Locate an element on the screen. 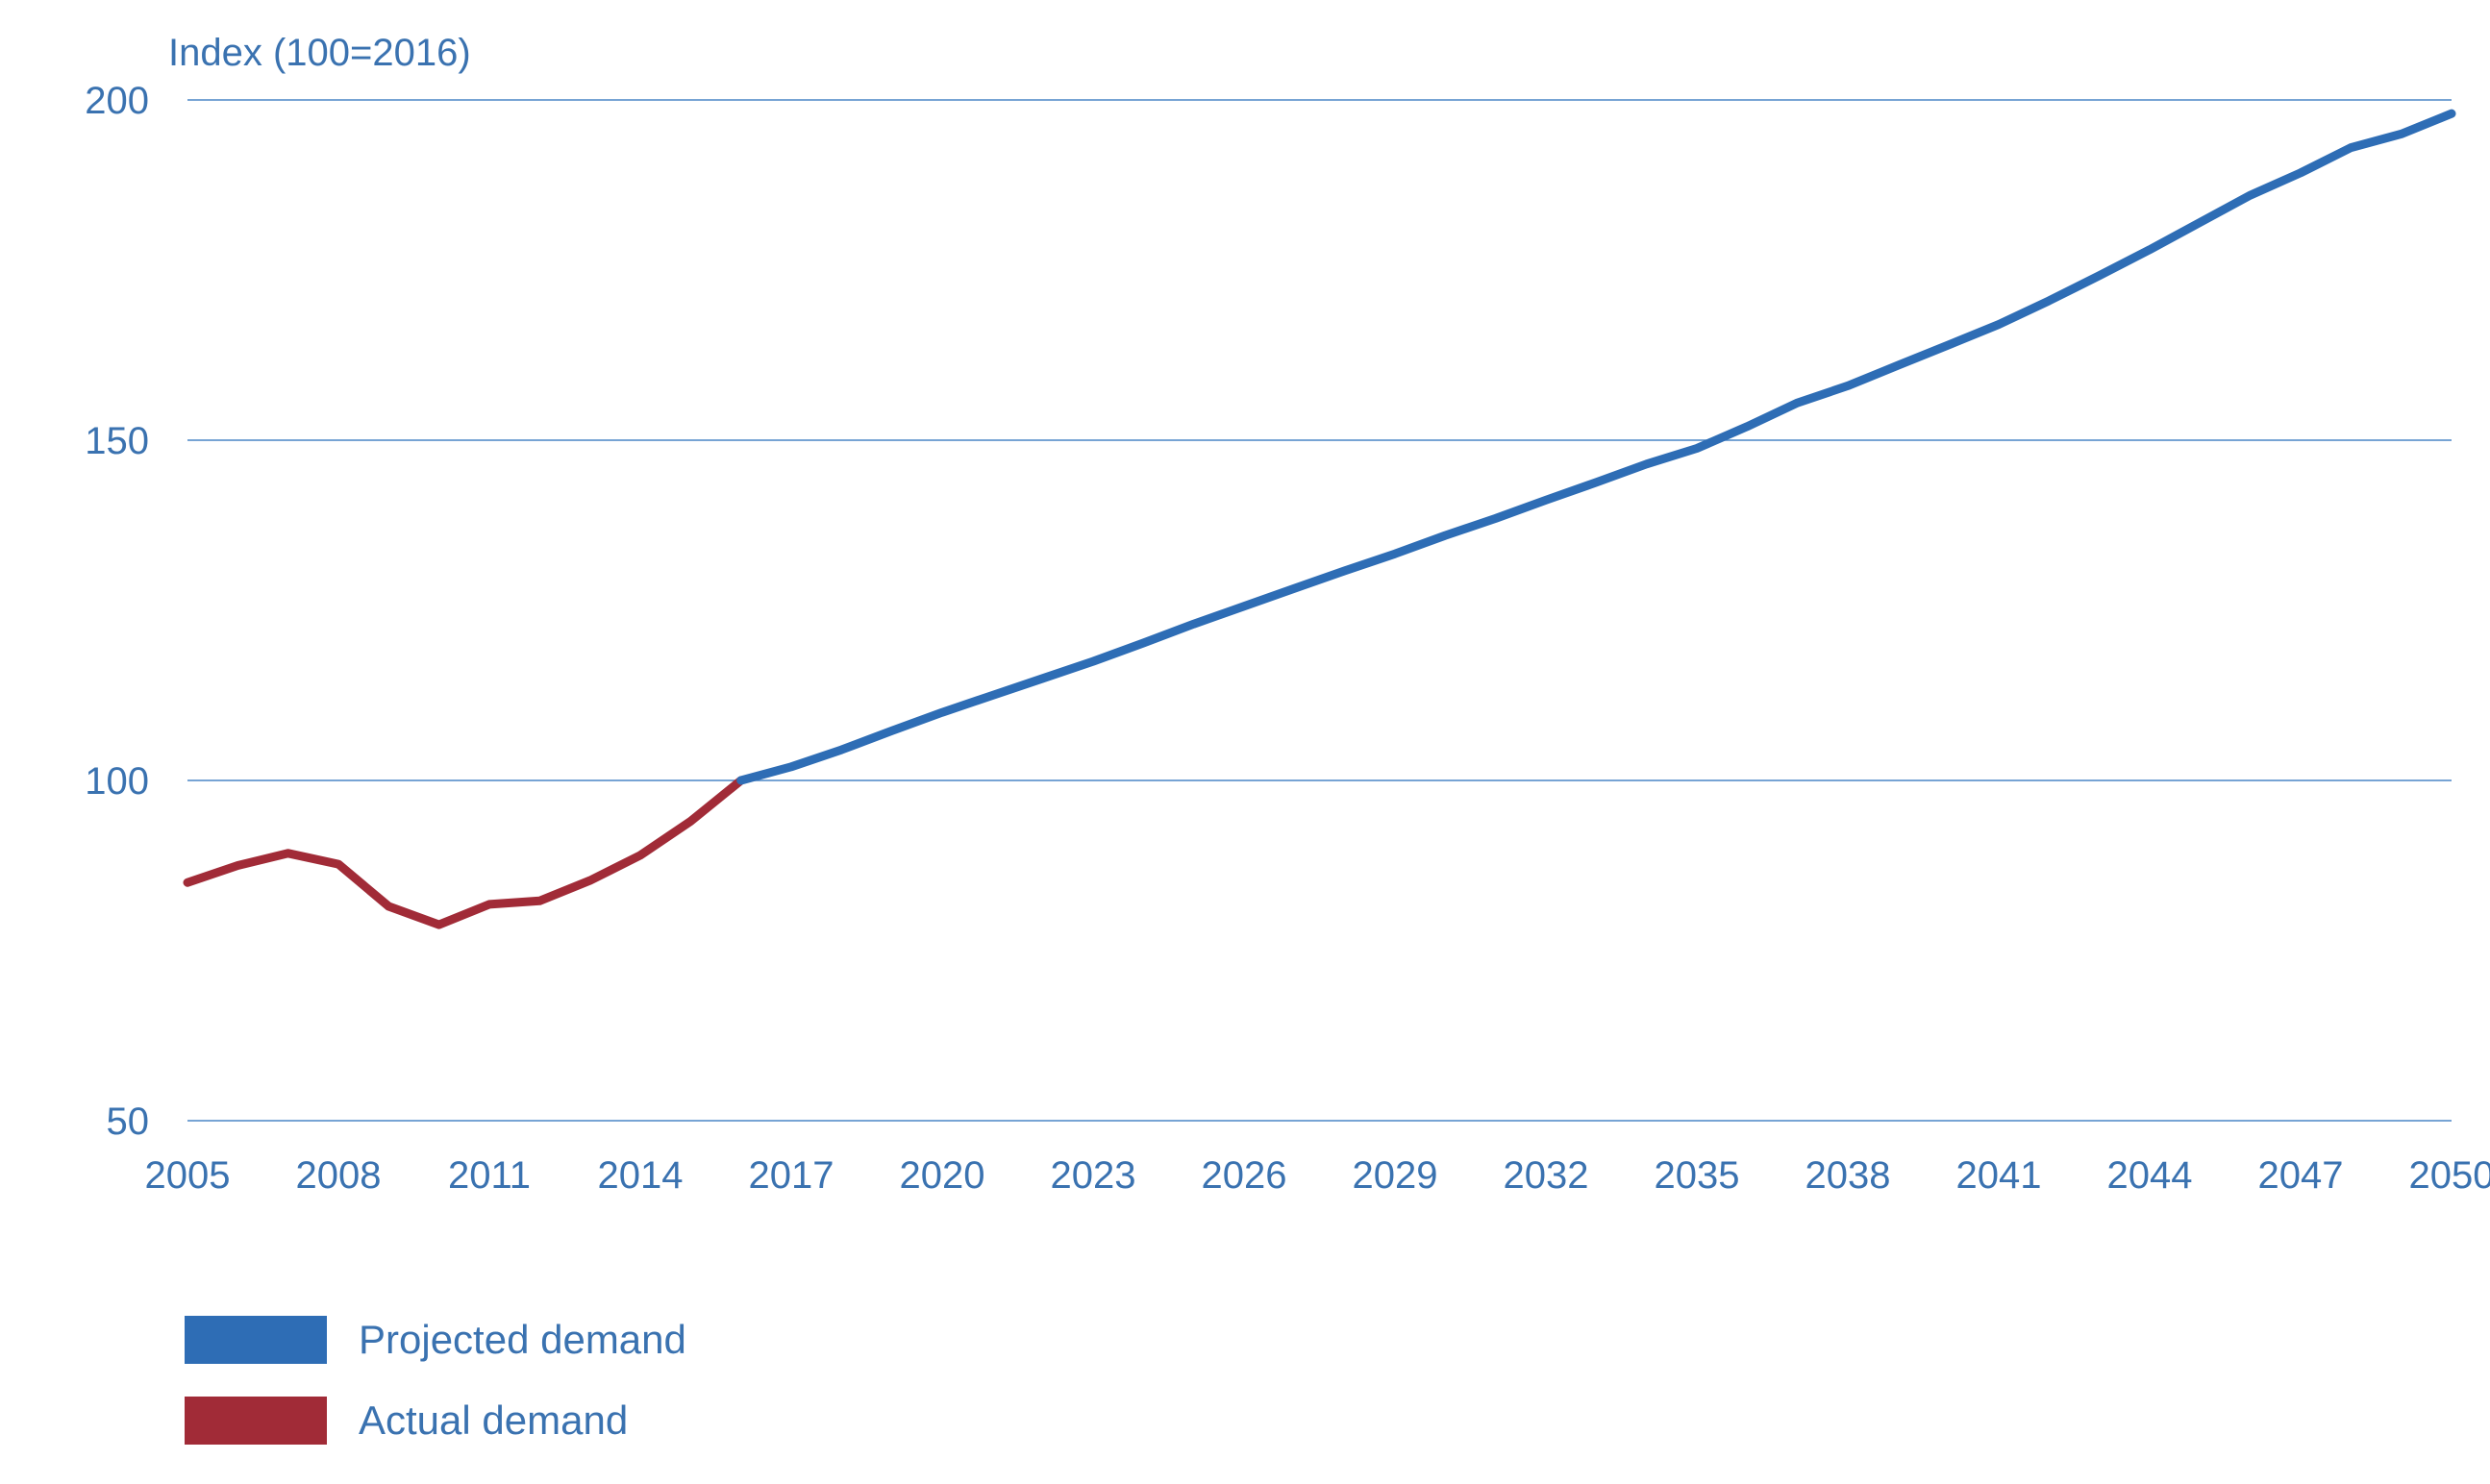 The image size is (2490, 1484). legend-swatch-projected is located at coordinates (256, 1340).